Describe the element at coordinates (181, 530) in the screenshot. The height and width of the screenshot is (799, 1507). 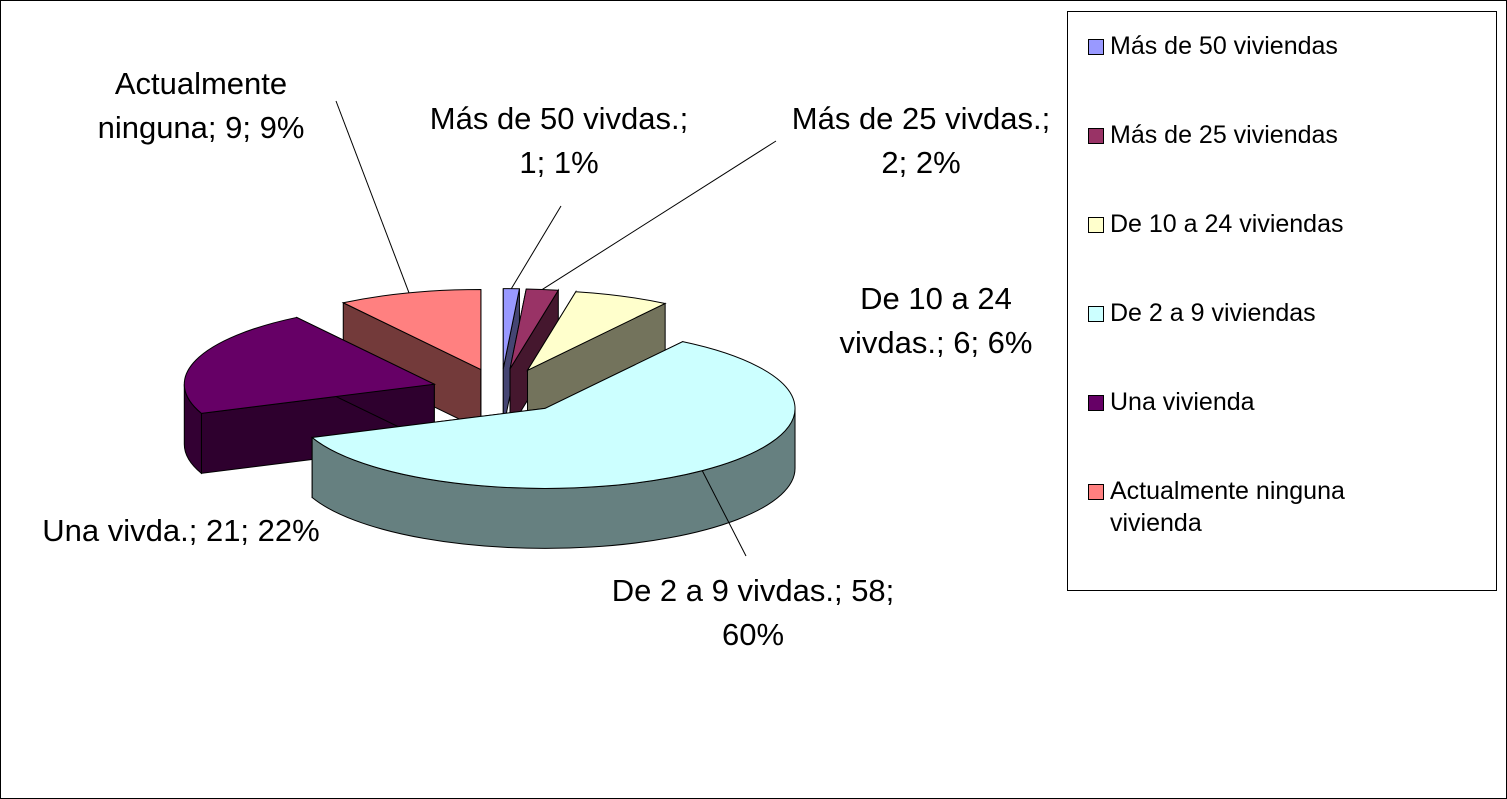
I see `data-label: Una vivda.; 21; 22%` at that location.